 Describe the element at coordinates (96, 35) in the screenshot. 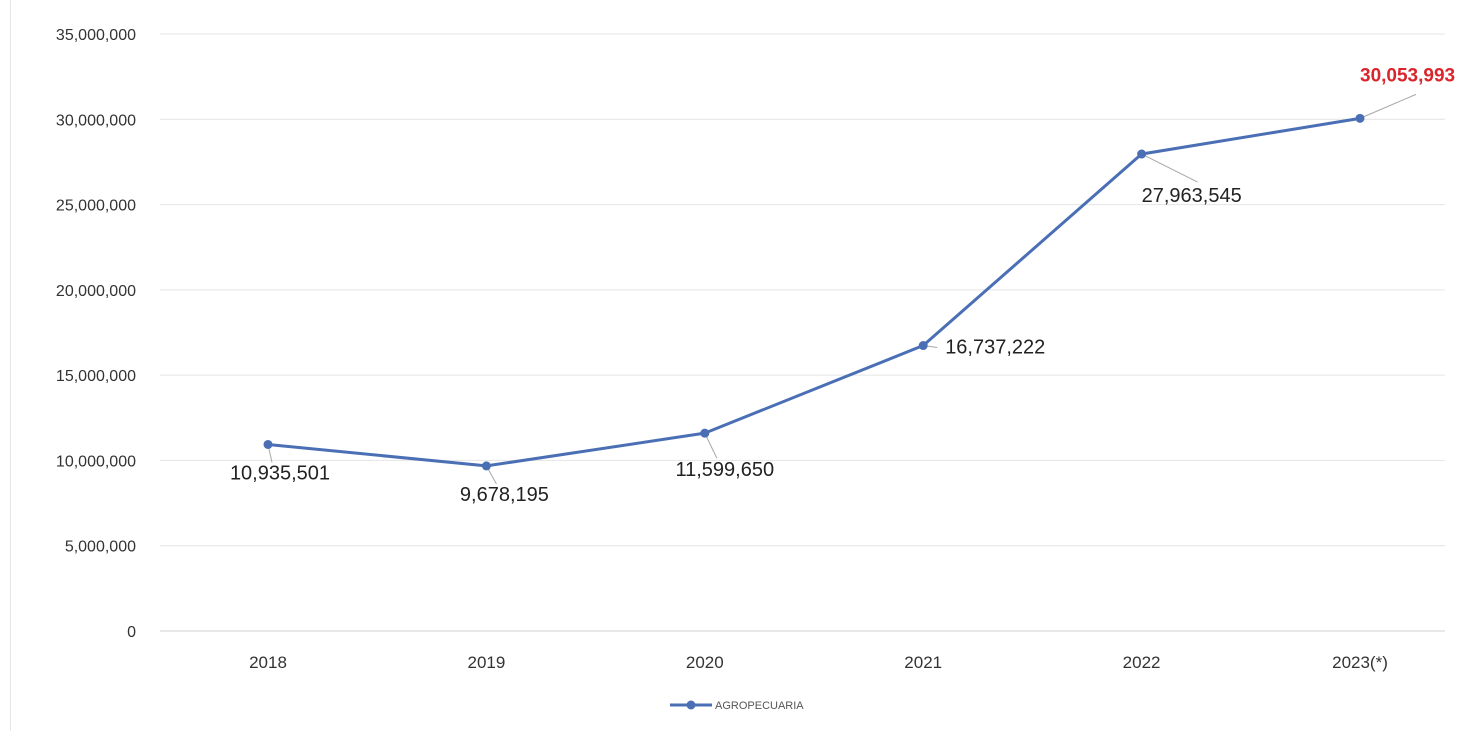

I see `y-tick-label: 35,000,000` at that location.